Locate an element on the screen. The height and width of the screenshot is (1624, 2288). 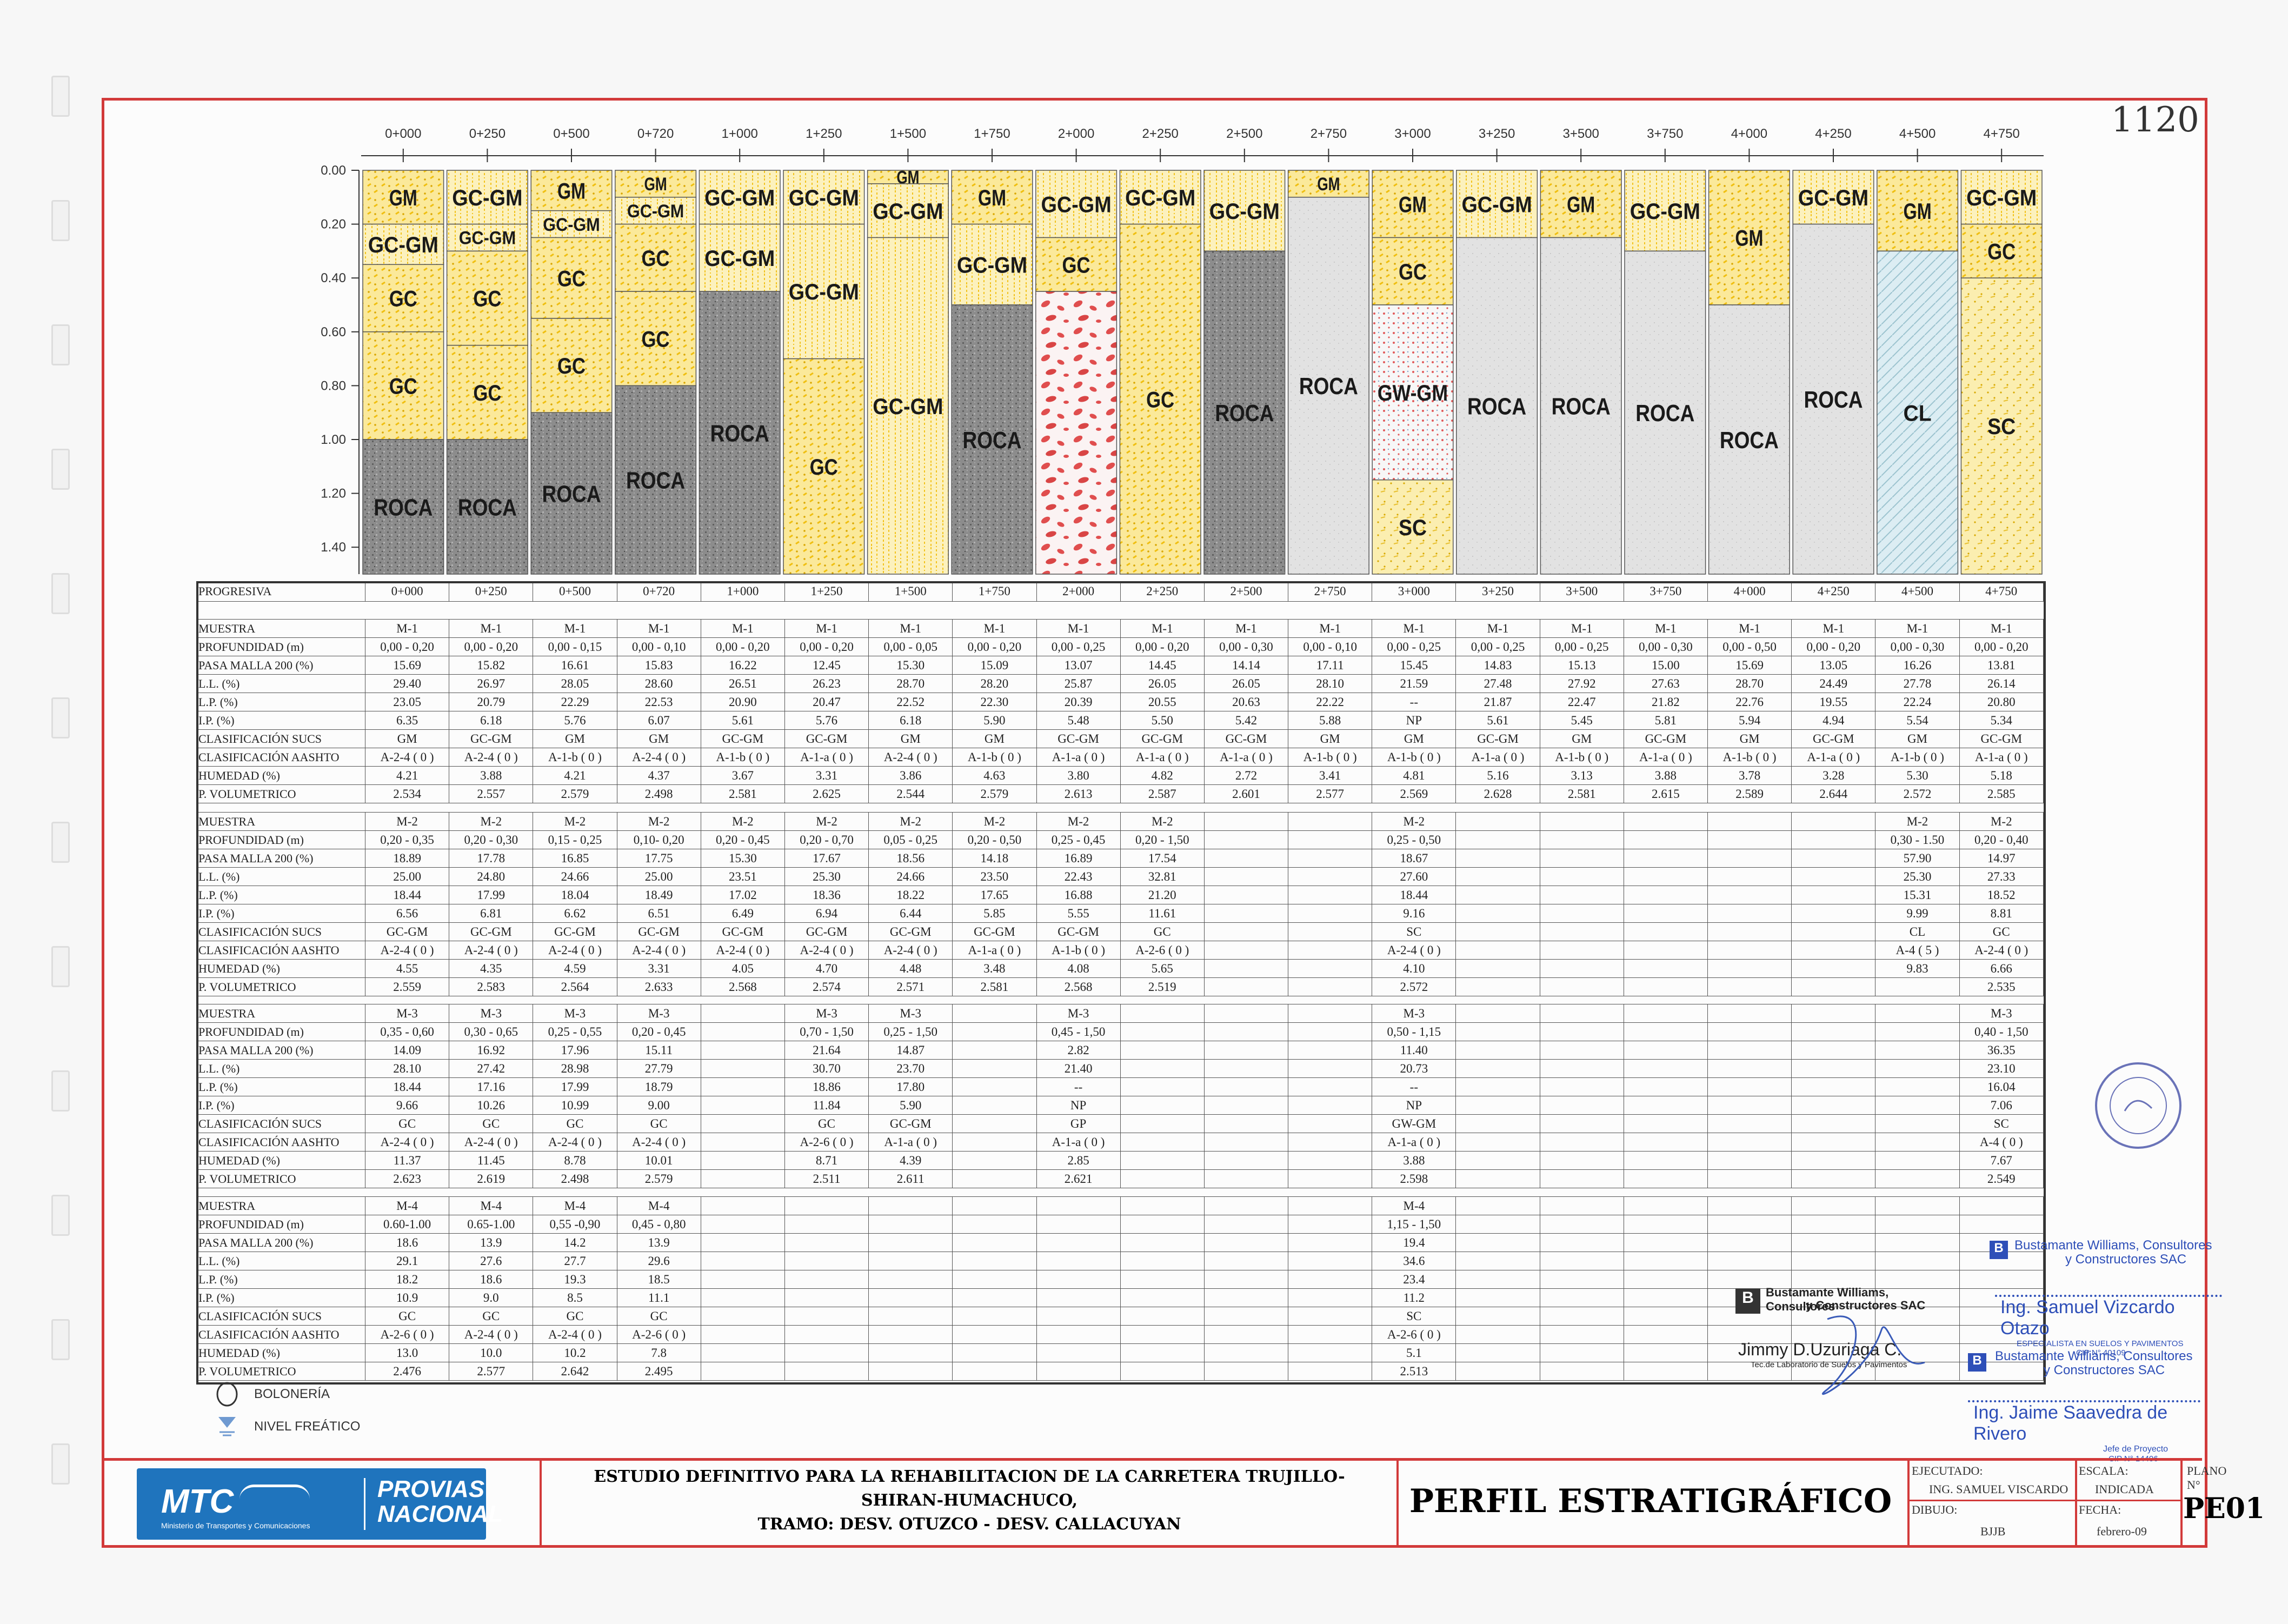
row-label: CLASIFICACIÓN AASHTO is located at coordinates (281, 1334).